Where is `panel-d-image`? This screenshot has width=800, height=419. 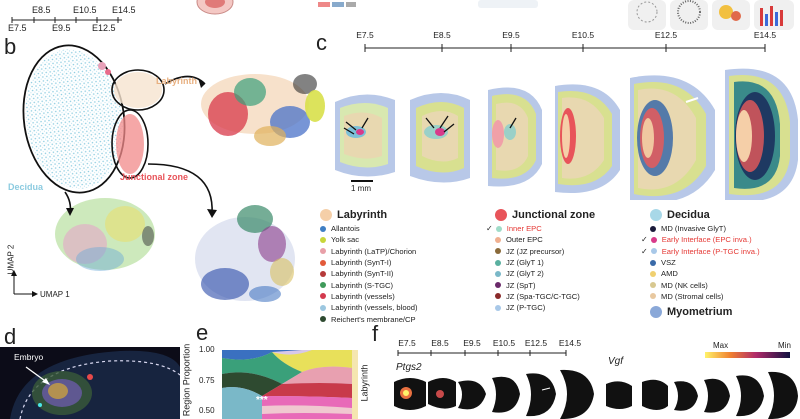 panel-d-image is located at coordinates (90, 383).